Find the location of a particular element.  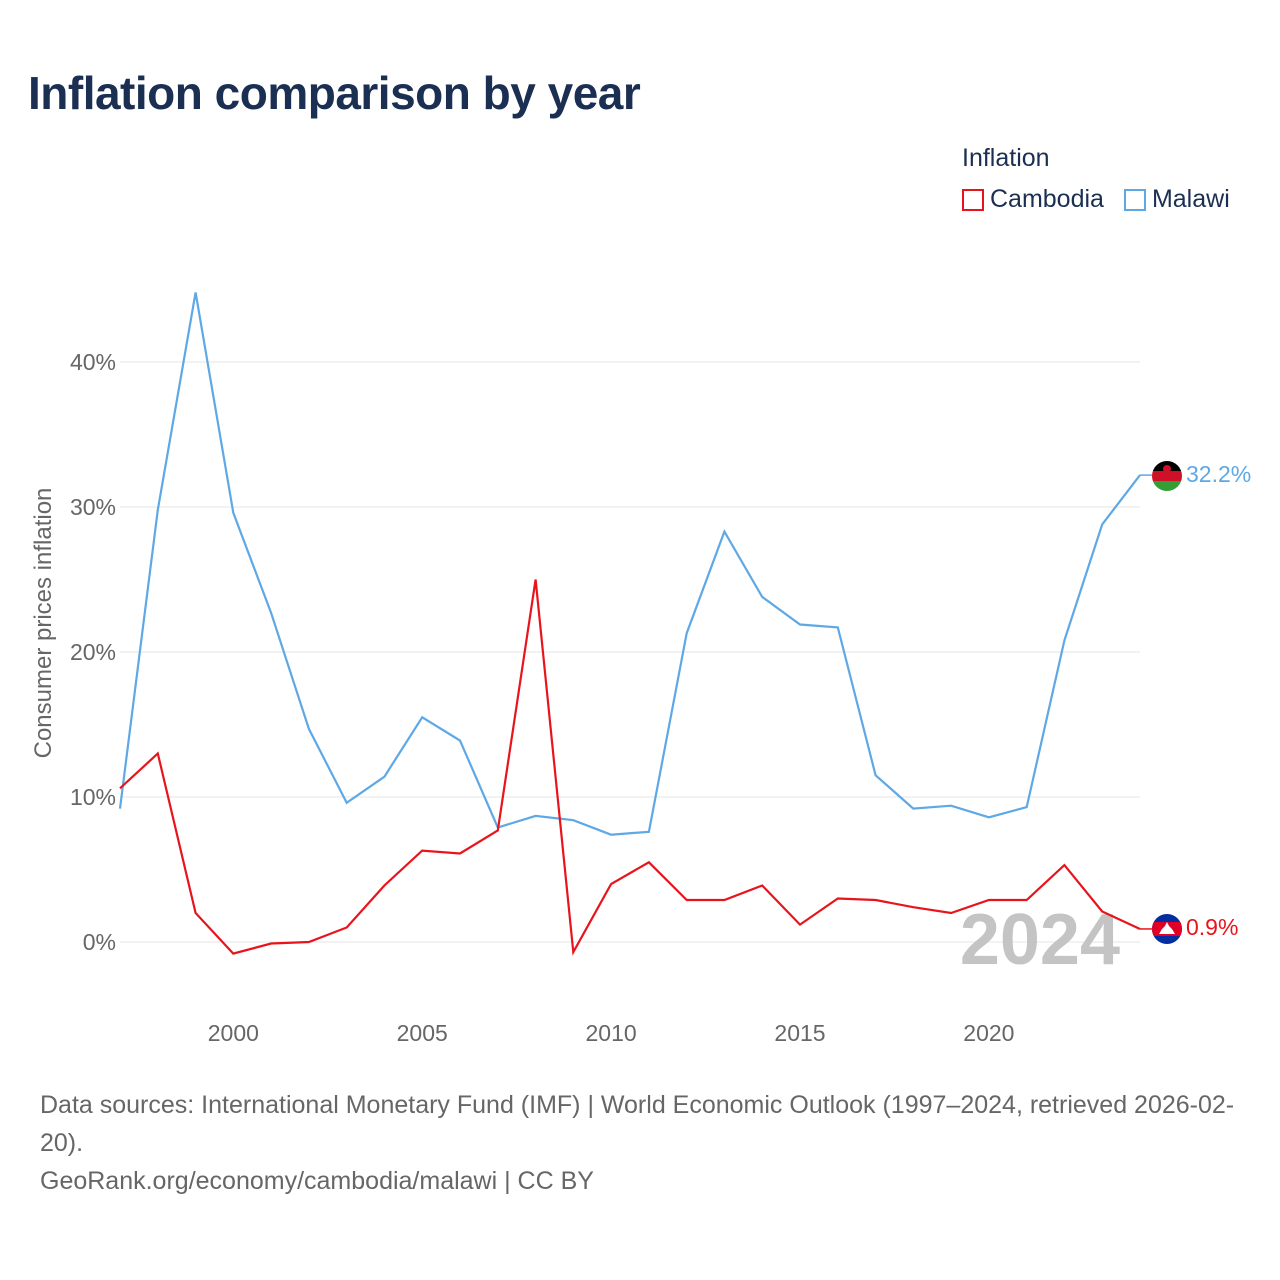

x-tick-label: 2000 is located at coordinates (233, 1033).